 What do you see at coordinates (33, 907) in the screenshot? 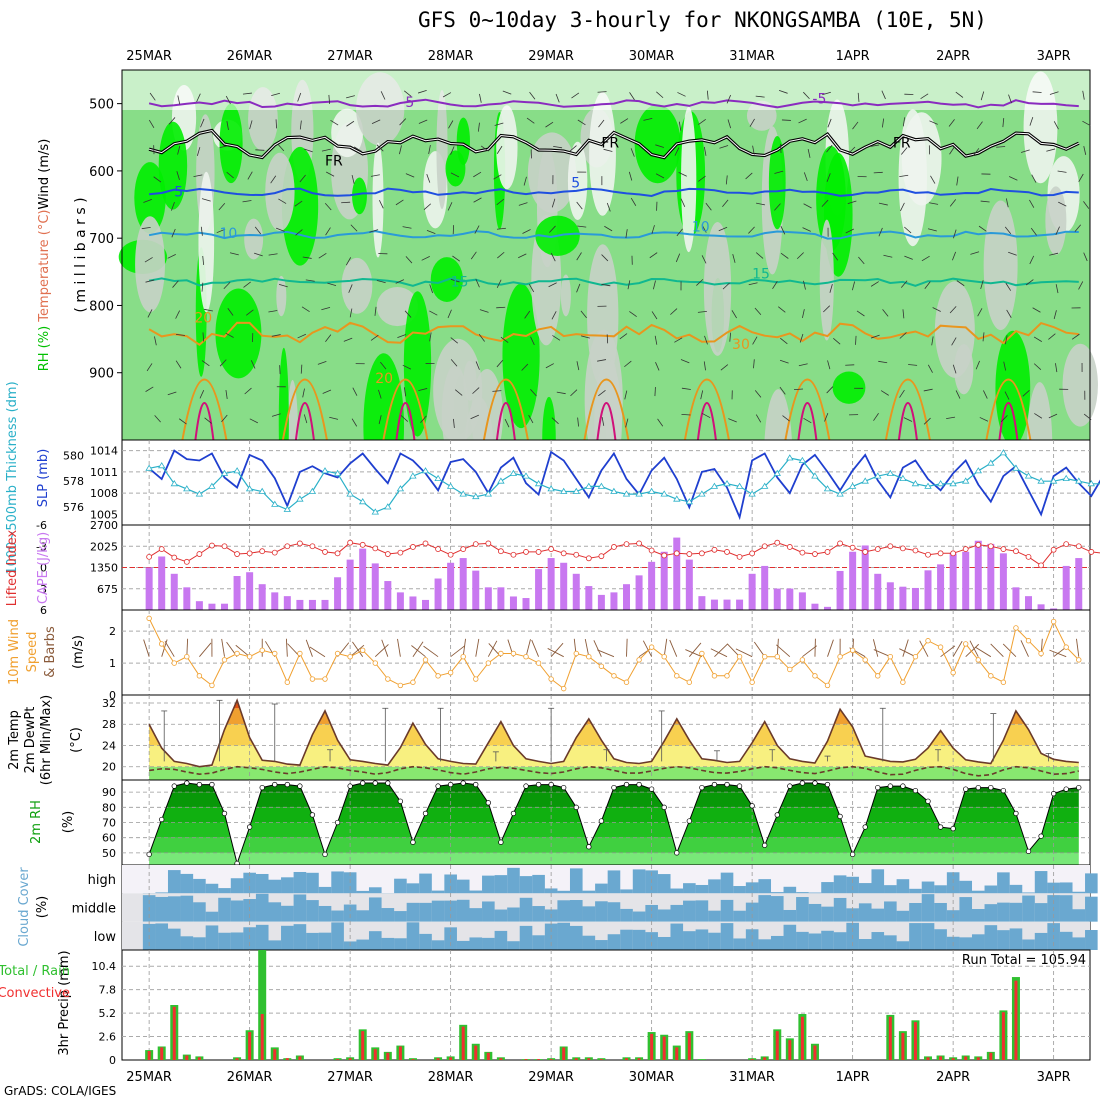
I see `cloud-ylabel: Cloud Cover (%)` at bounding box center [33, 907].